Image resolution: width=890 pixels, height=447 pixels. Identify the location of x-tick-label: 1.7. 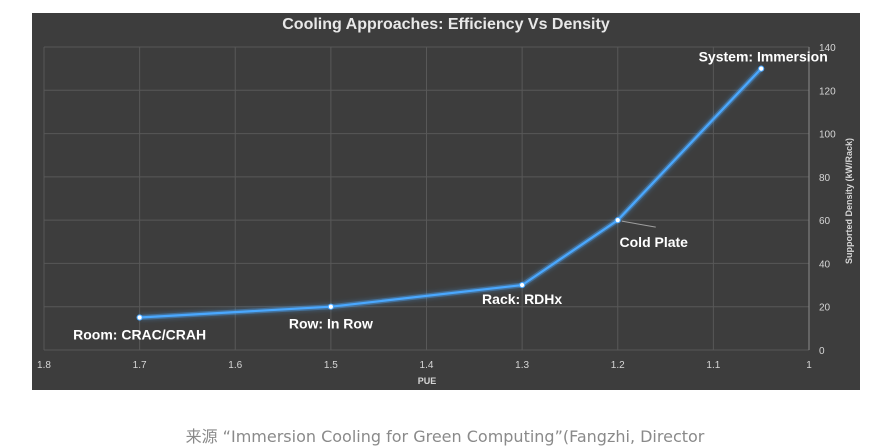
(140, 365).